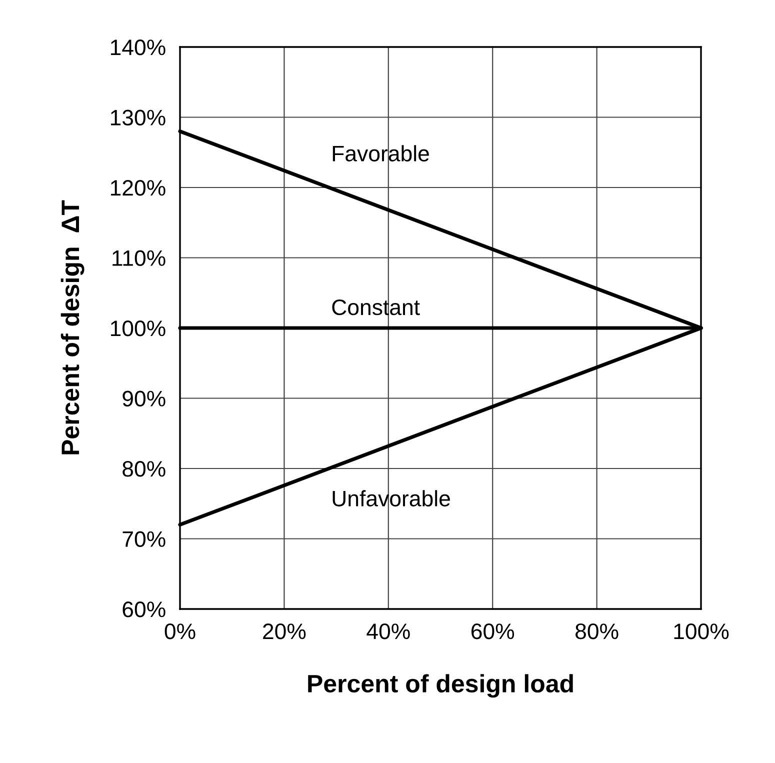  Describe the element at coordinates (388, 631) in the screenshot. I see `x-tick-label: 40%` at that location.